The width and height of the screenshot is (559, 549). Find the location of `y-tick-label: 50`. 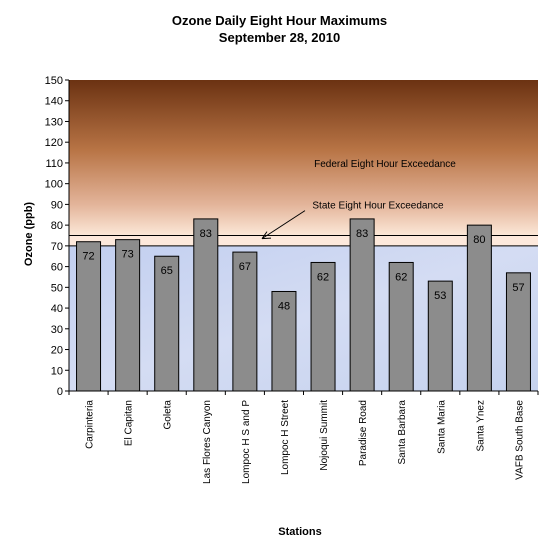

y-tick-label: 50 is located at coordinates (57, 288).